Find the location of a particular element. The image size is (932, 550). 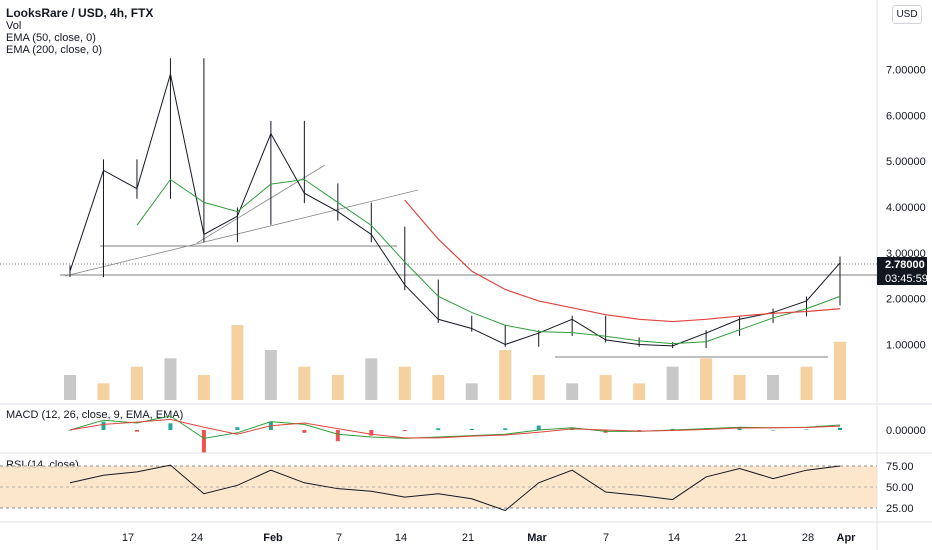

price-tick-label: 5.00000 is located at coordinates (906, 162).